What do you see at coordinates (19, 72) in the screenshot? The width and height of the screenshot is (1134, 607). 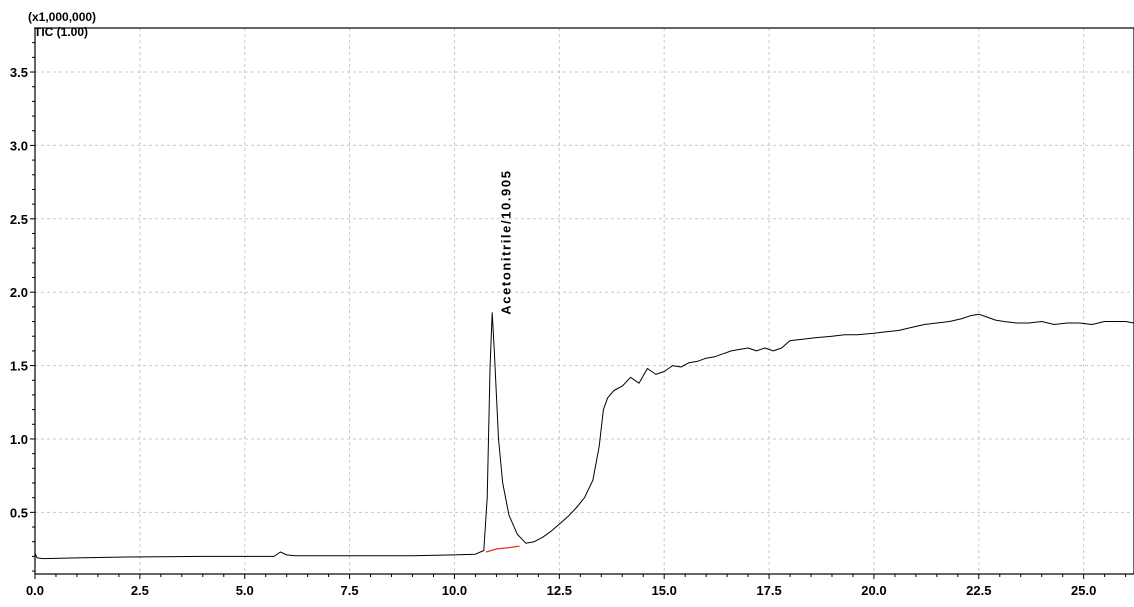 I see `y-tick-label: 3.5` at bounding box center [19, 72].